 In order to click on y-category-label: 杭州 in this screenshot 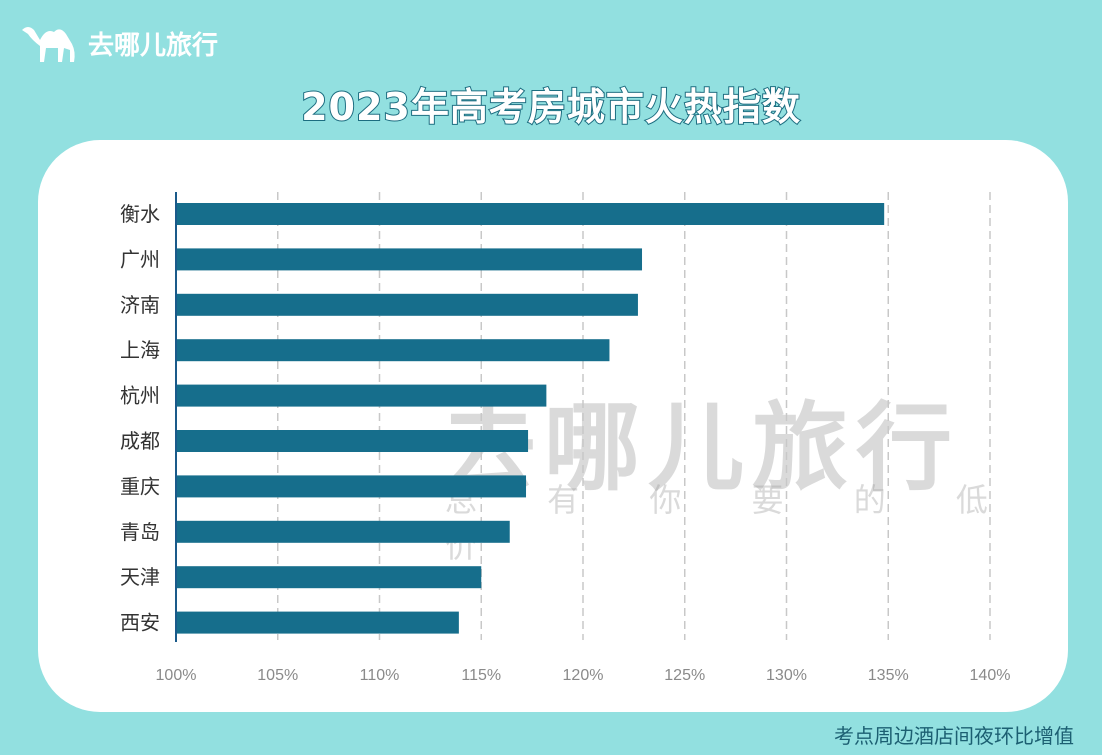, I will do `click(140, 396)`.